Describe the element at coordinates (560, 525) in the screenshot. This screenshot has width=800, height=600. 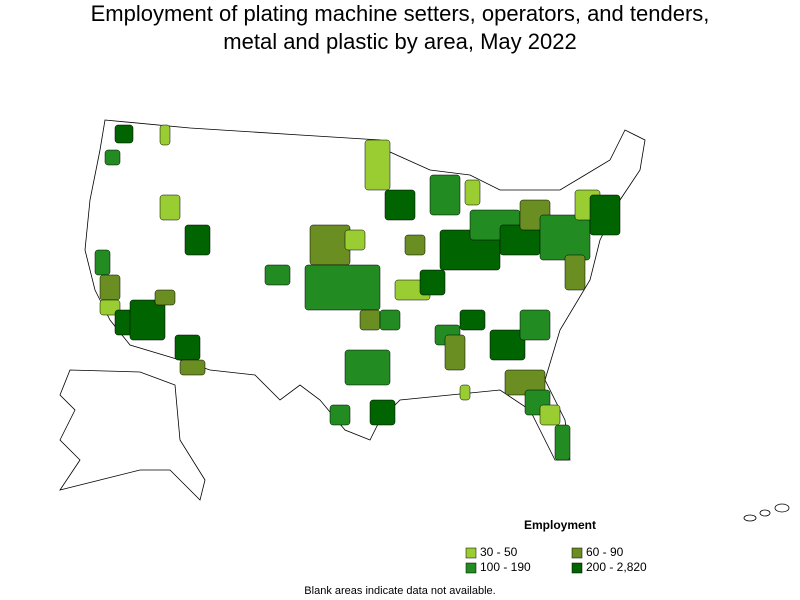
I see `legend-title: Employment` at that location.